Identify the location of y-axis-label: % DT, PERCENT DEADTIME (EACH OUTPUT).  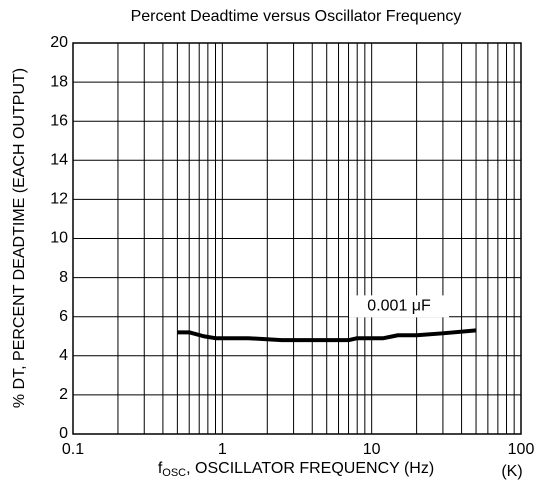
(19, 238).